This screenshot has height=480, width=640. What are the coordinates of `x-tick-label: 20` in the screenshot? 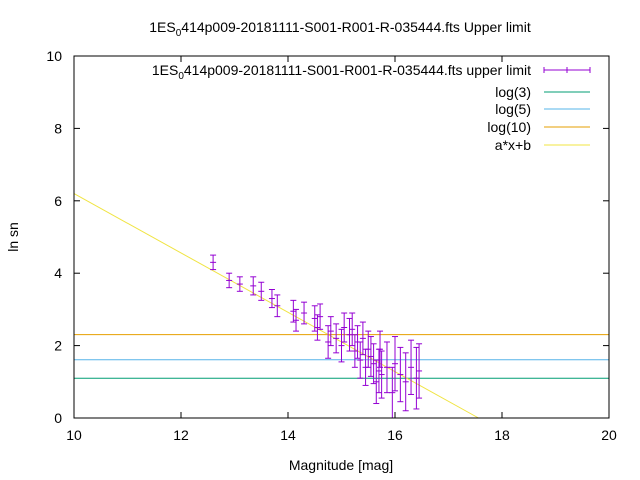 It's located at (609, 435).